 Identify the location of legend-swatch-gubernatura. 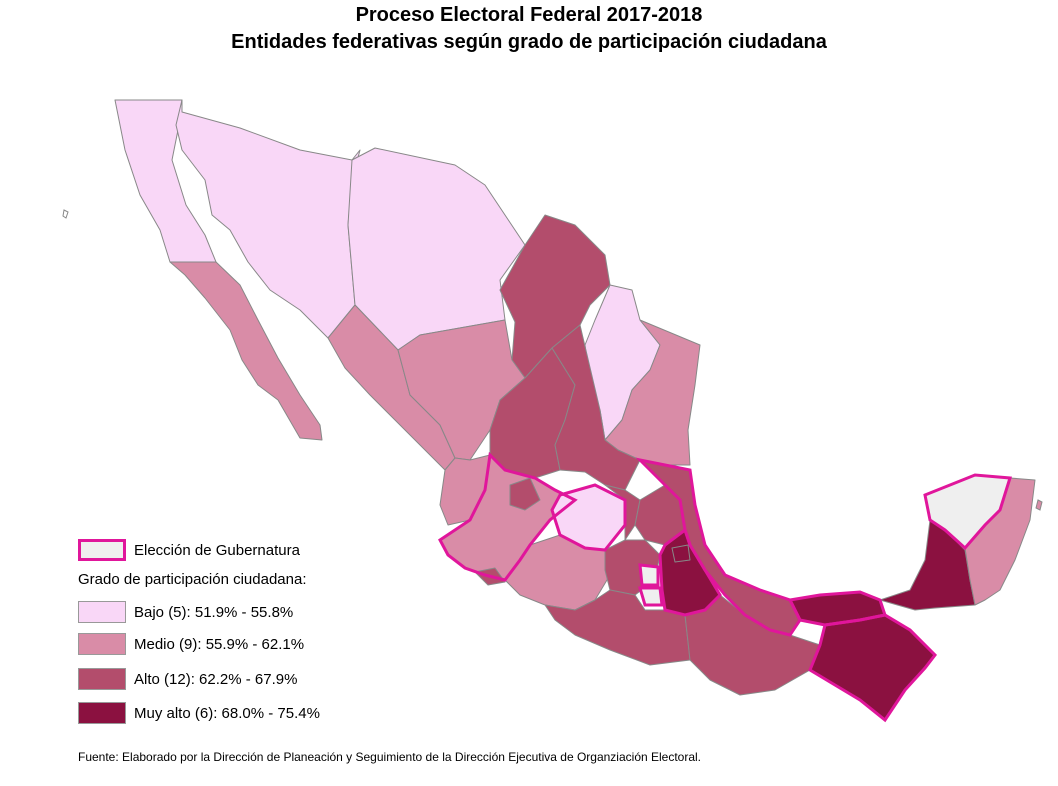
(102, 550).